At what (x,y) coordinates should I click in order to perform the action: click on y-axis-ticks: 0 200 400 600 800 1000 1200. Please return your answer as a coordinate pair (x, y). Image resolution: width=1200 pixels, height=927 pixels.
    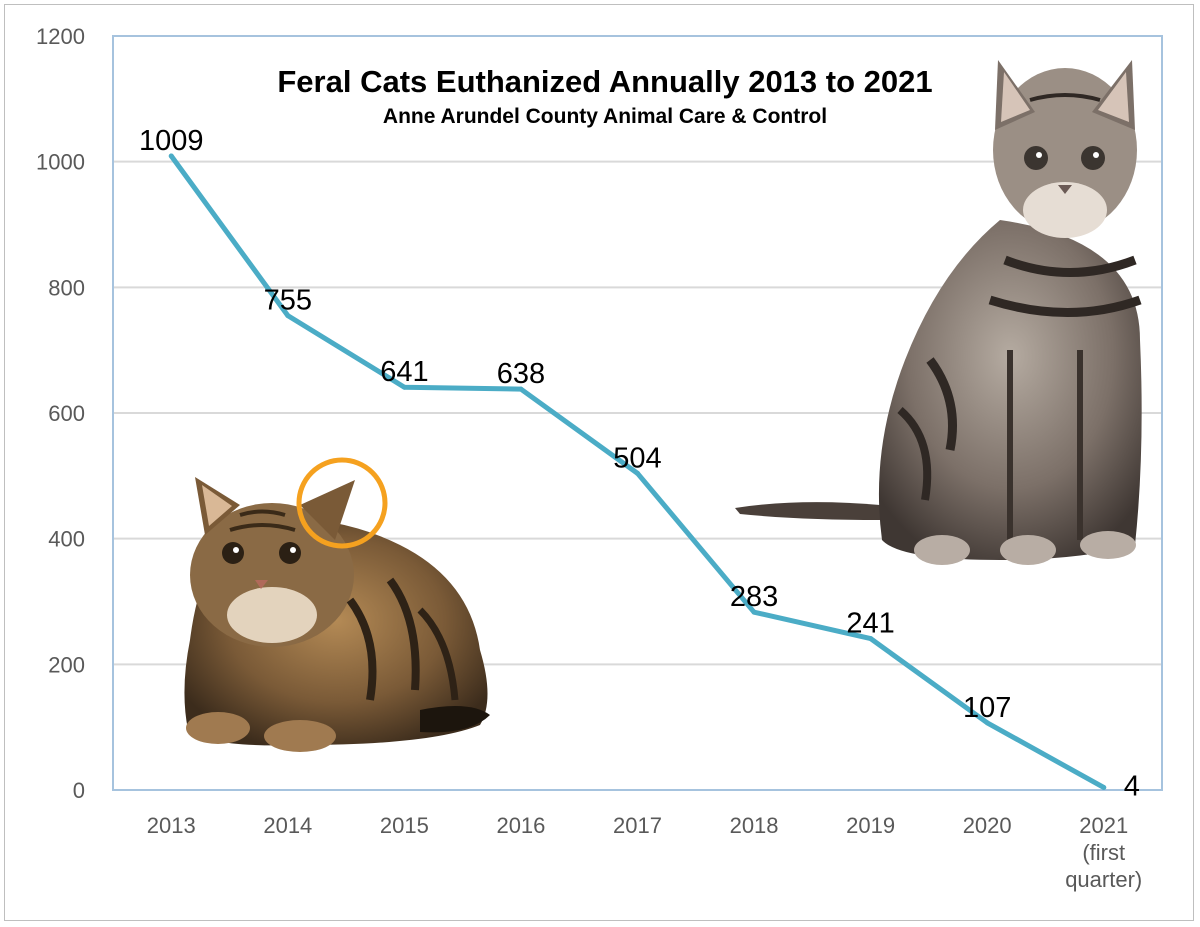
    Looking at the image, I should click on (60, 413).